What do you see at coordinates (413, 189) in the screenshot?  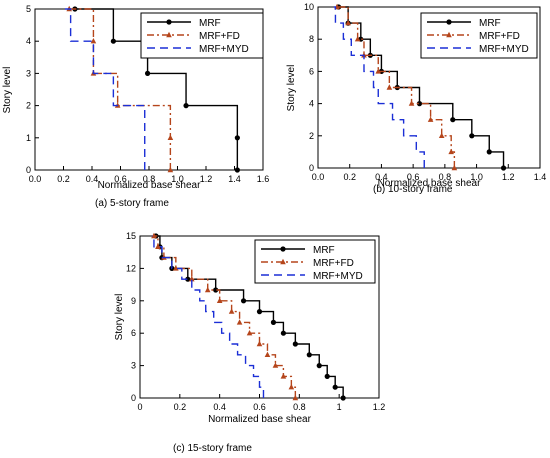 I see `chart-caption: (b) 10-story frame` at bounding box center [413, 189].